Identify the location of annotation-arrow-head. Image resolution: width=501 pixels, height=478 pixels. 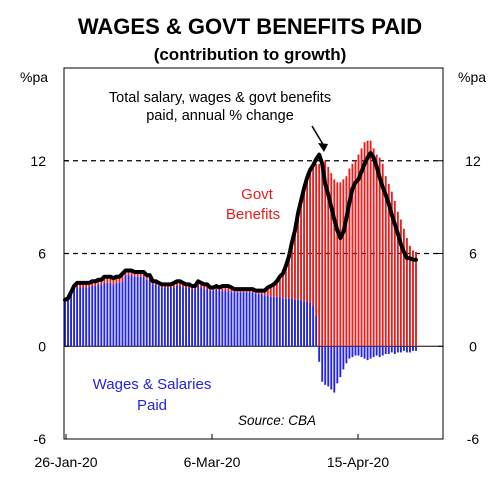
(323, 147).